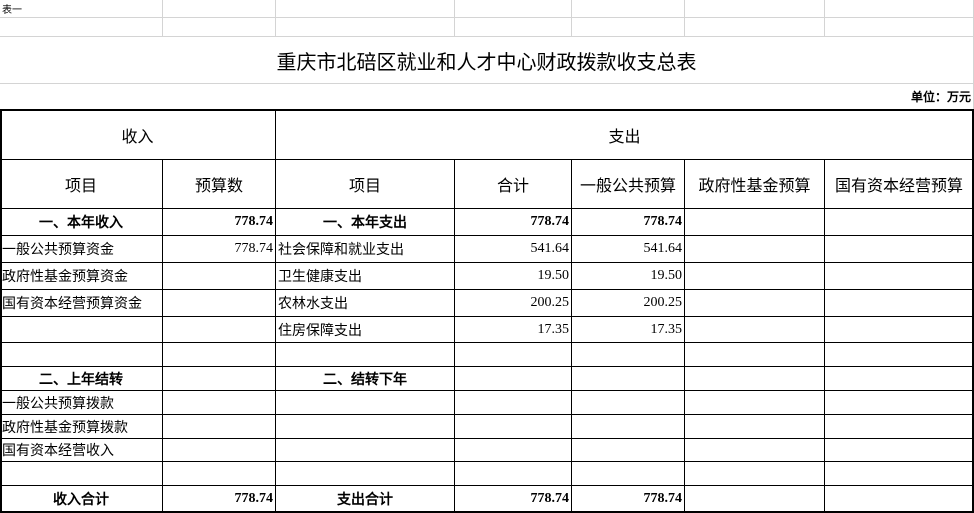 This screenshot has width=974, height=513. Describe the element at coordinates (365, 379) in the screenshot. I see `table-cell: 二、结转下年` at that location.